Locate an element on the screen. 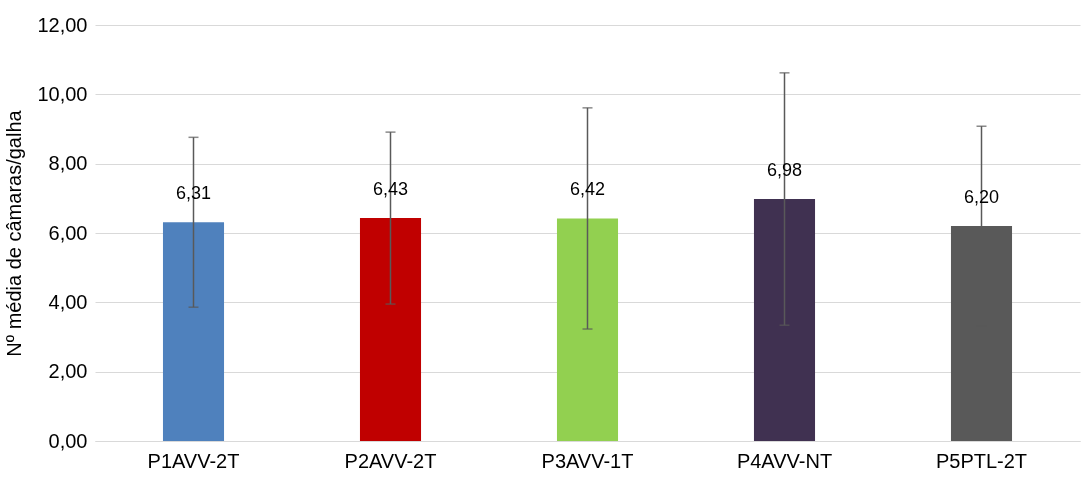  y-tick-label: 2,00 is located at coordinates (68, 371).